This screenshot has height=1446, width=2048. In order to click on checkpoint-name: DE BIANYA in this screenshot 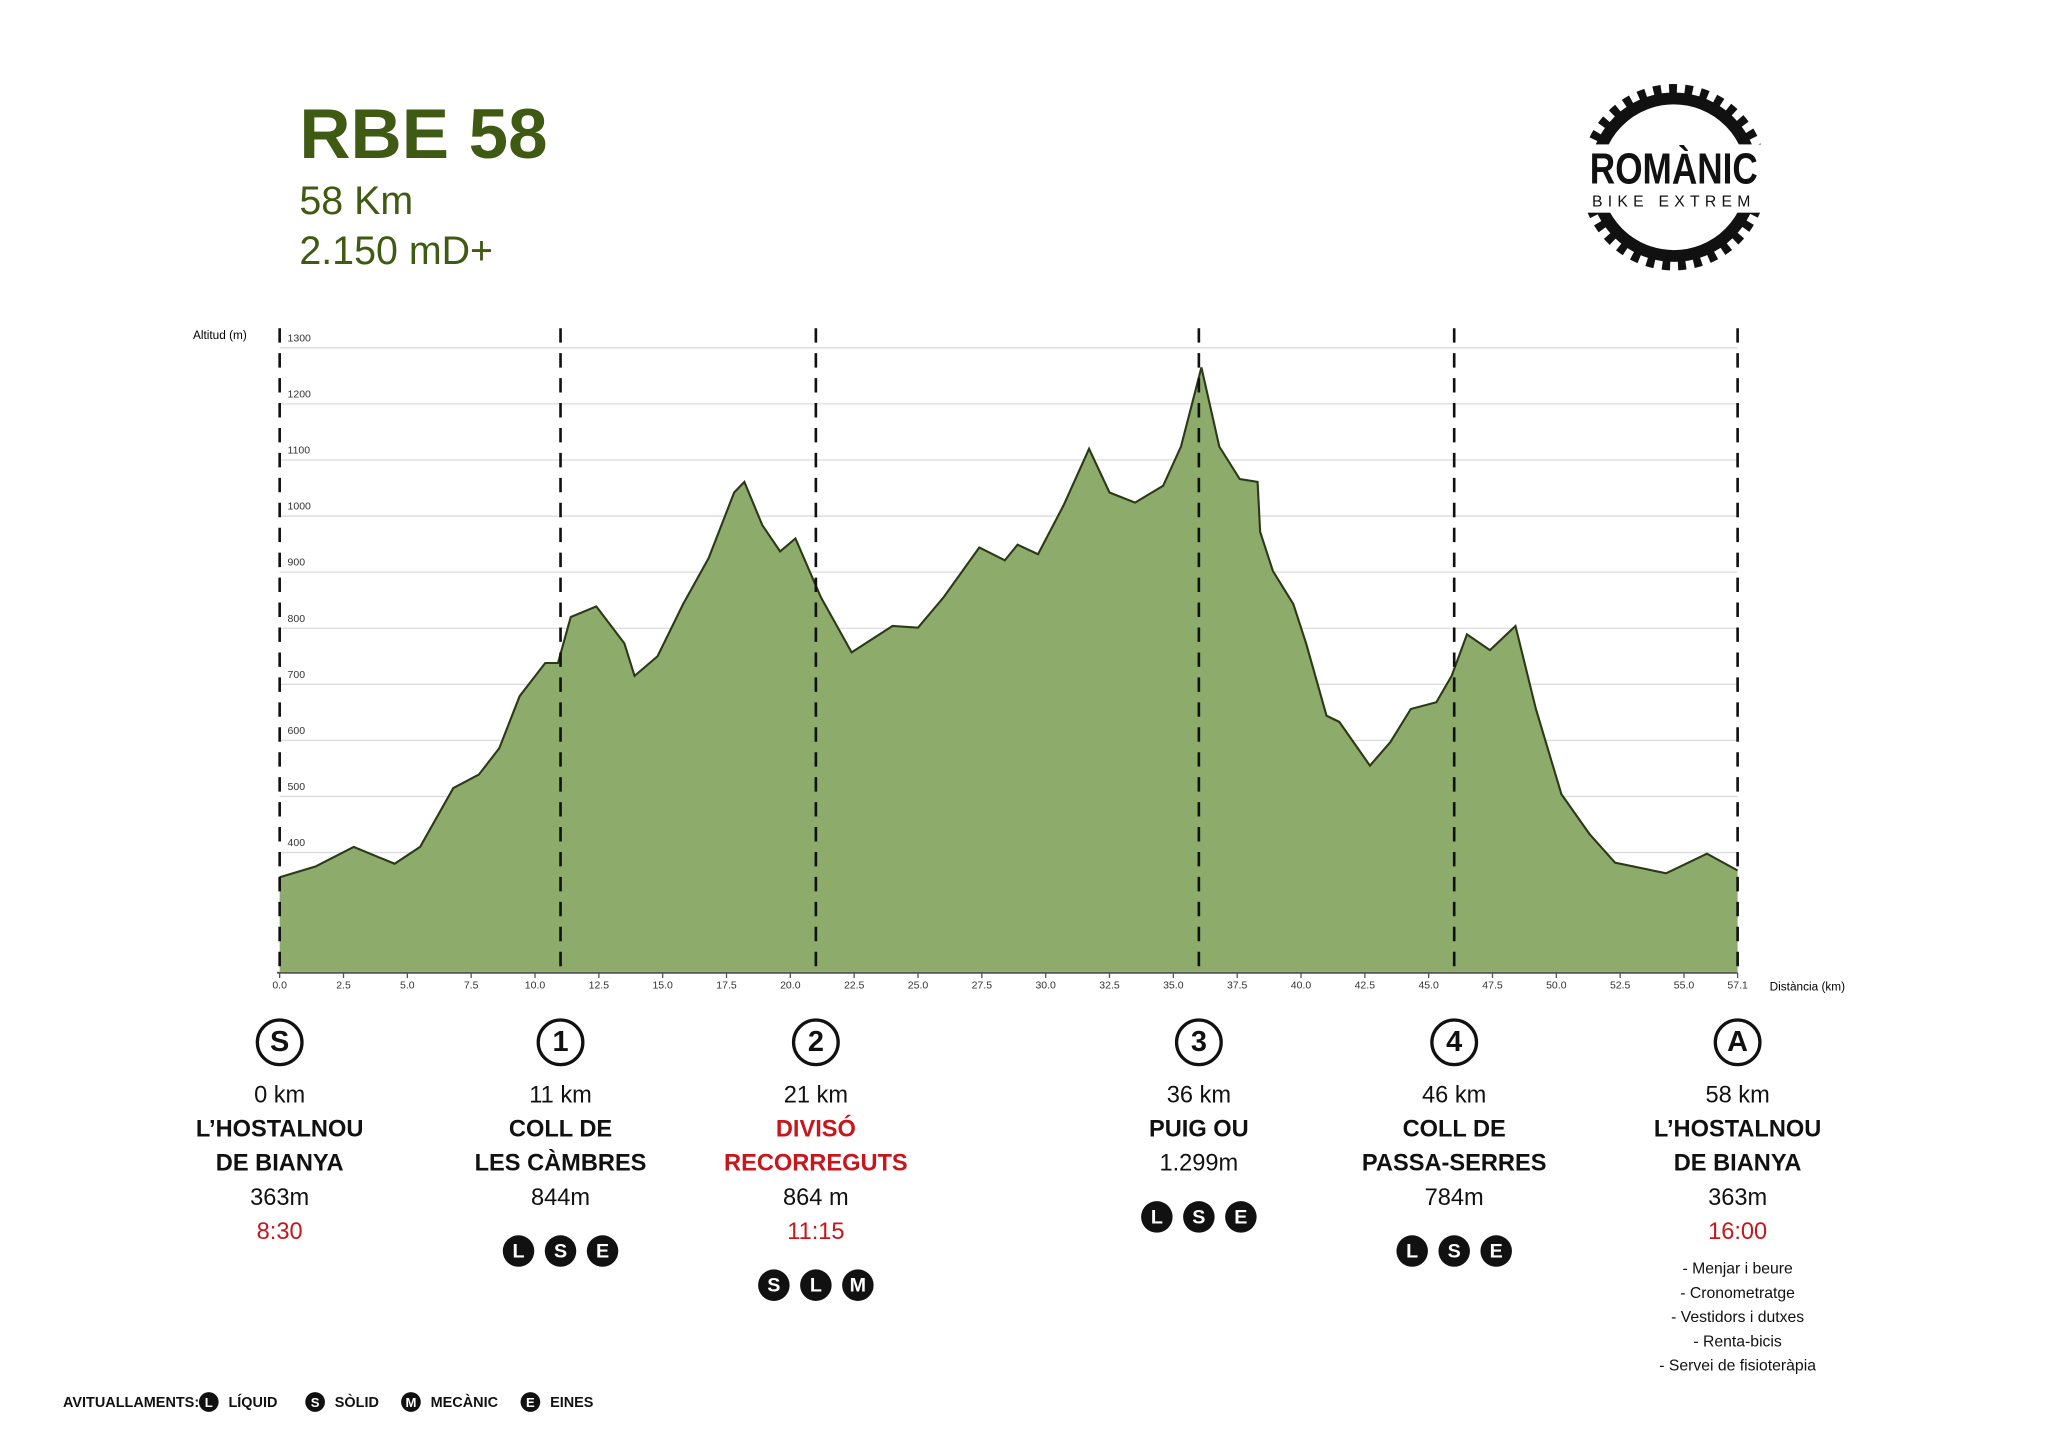, I will do `click(280, 1164)`.